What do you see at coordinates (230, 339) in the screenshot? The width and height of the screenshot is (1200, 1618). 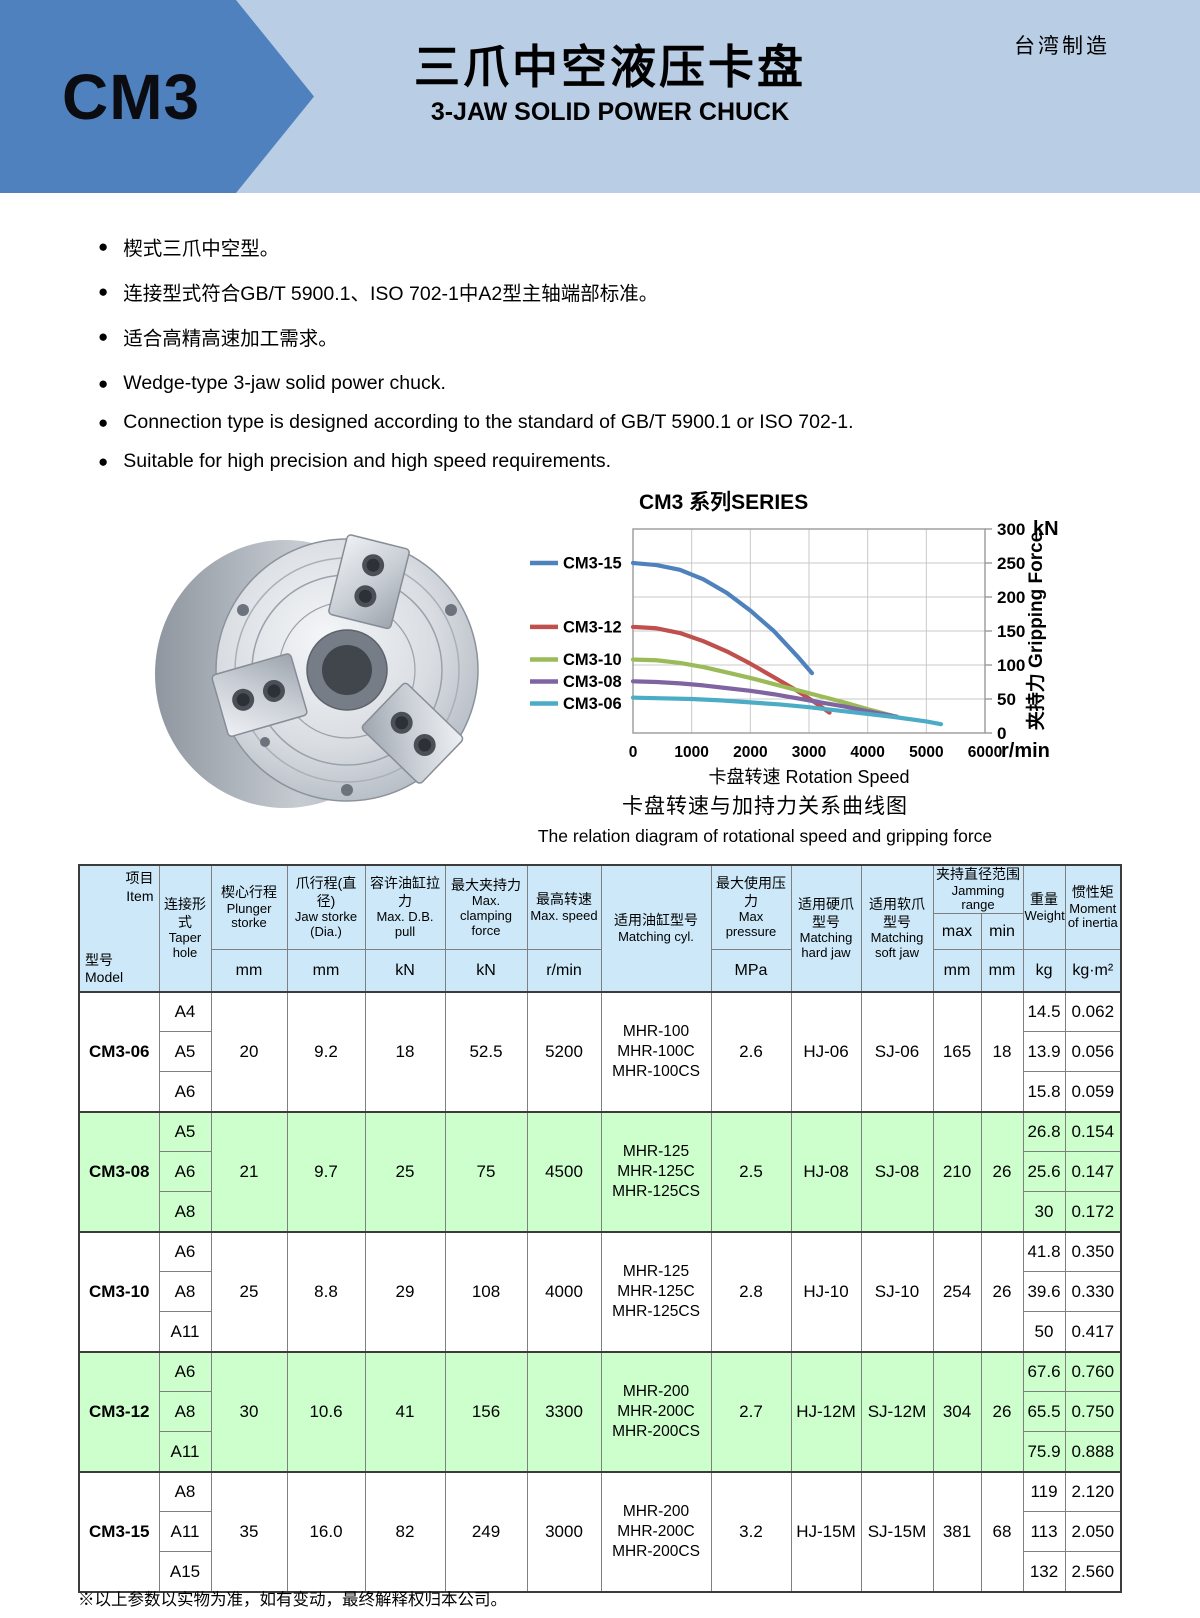 I see `feature-zh-text-2: 适合高精高速加工需求。` at bounding box center [230, 339].